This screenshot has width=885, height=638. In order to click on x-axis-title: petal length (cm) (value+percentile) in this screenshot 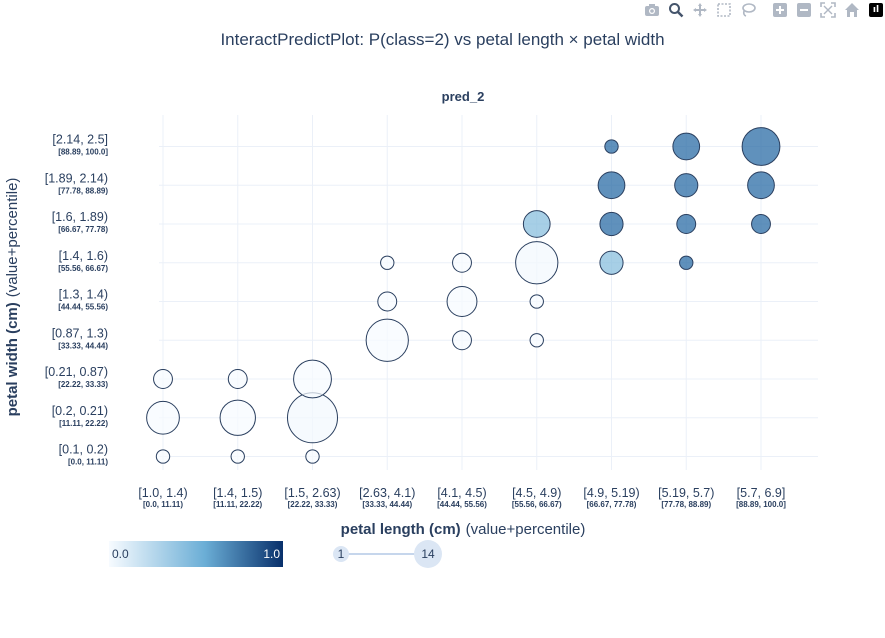, I will do `click(463, 529)`.